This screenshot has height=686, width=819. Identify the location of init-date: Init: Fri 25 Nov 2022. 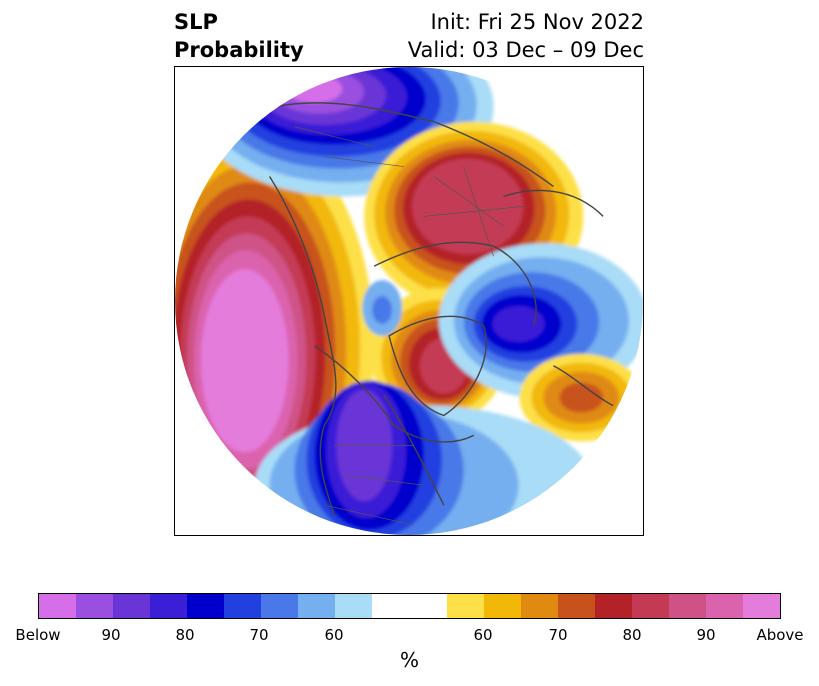
(537, 22).